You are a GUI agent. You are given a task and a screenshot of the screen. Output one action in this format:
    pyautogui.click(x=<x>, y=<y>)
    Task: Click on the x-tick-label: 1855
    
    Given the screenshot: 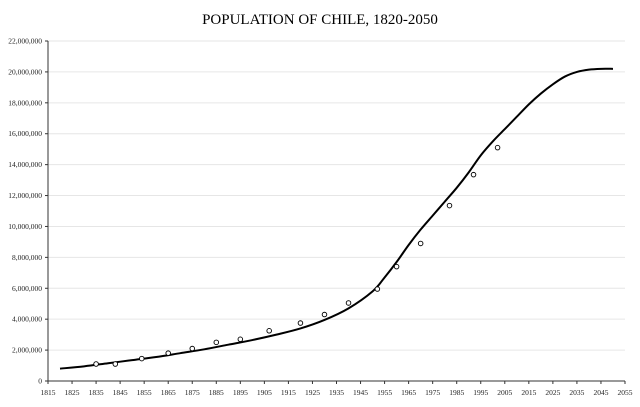 What is the action you would take?
    pyautogui.click(x=144, y=392)
    